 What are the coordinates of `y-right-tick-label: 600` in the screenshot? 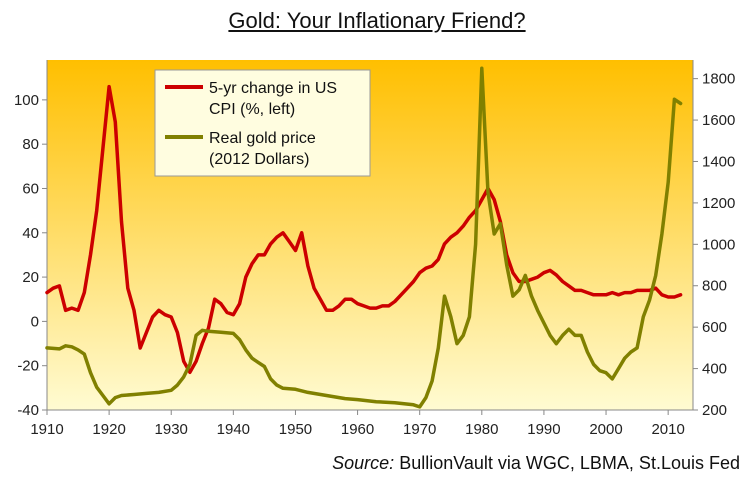 It's located at (714, 327).